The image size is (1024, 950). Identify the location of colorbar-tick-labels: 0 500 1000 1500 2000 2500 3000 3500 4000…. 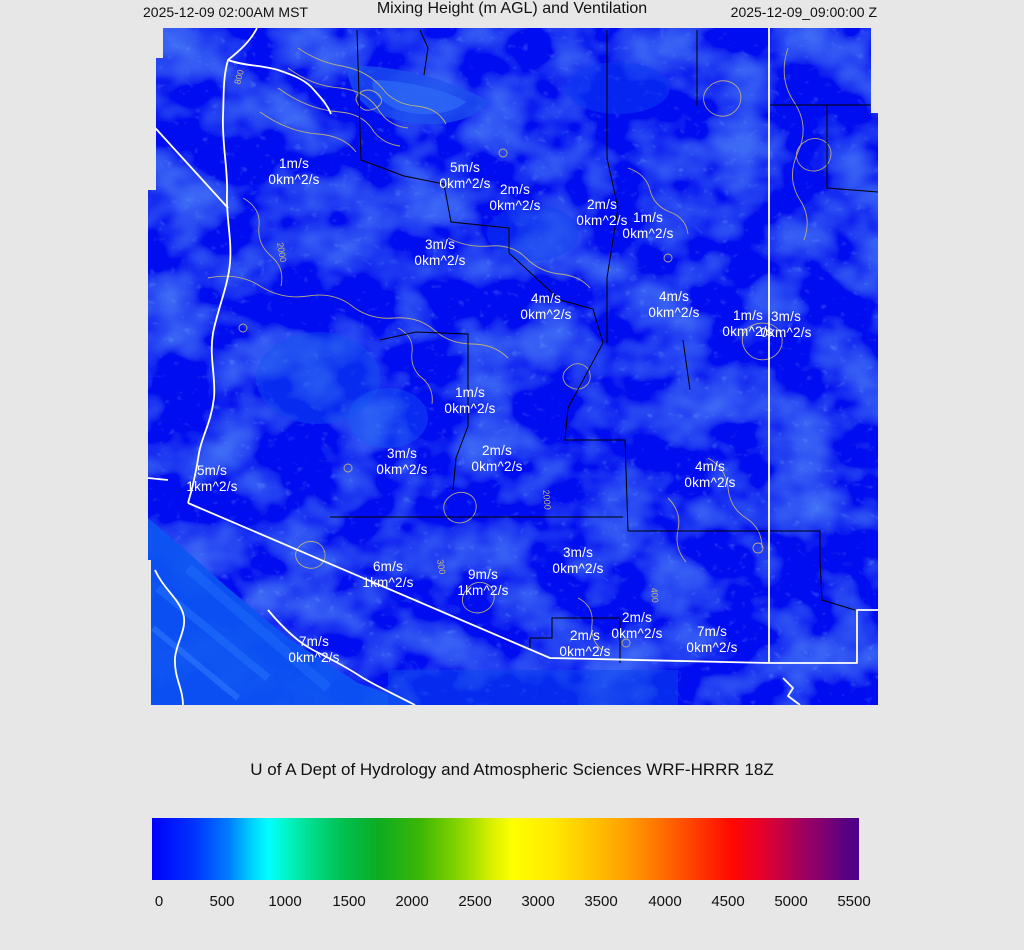
(511, 903).